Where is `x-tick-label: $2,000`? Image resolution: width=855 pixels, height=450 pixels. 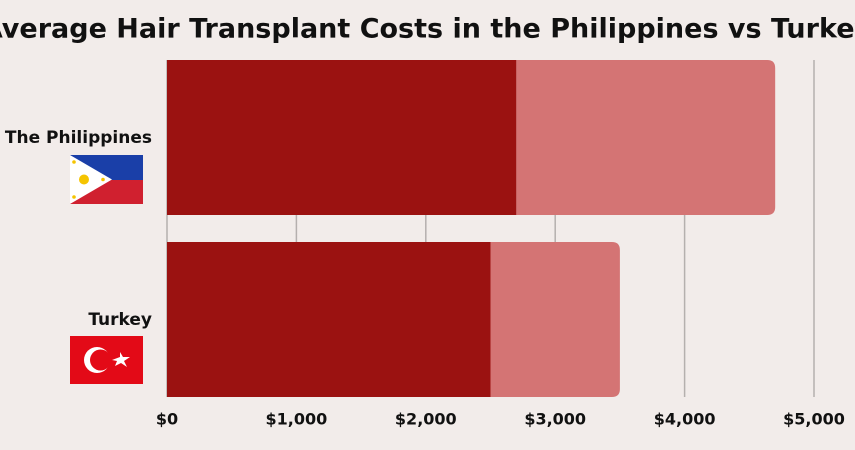 x-tick-label: $2,000 is located at coordinates (426, 419).